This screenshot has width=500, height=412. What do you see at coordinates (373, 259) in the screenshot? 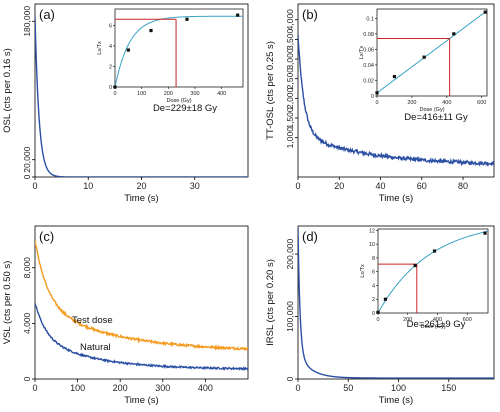
I see `inset-y-tick-label: 8` at bounding box center [373, 259].